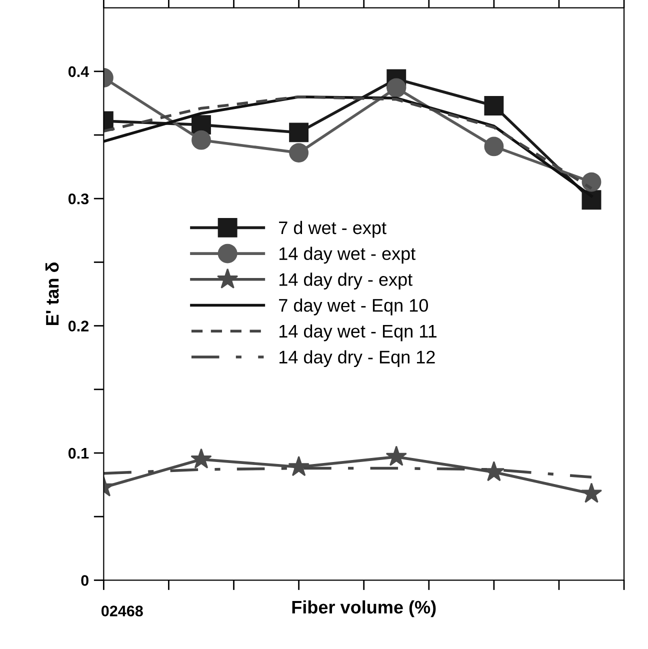 Image resolution: width=648 pixels, height=649 pixels. I want to click on y-axis-title: E' tan δ, so click(52, 293).